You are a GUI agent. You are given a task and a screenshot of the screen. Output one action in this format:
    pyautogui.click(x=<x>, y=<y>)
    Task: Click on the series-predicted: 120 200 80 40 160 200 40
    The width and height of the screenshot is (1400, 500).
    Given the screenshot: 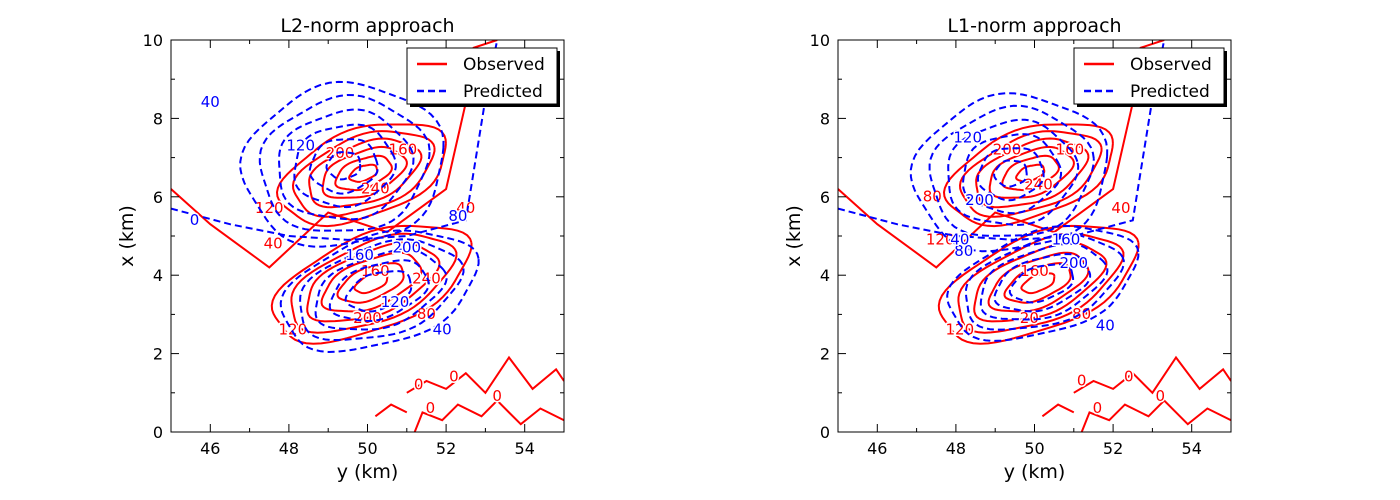 What is the action you would take?
    pyautogui.click(x=1002, y=191)
    